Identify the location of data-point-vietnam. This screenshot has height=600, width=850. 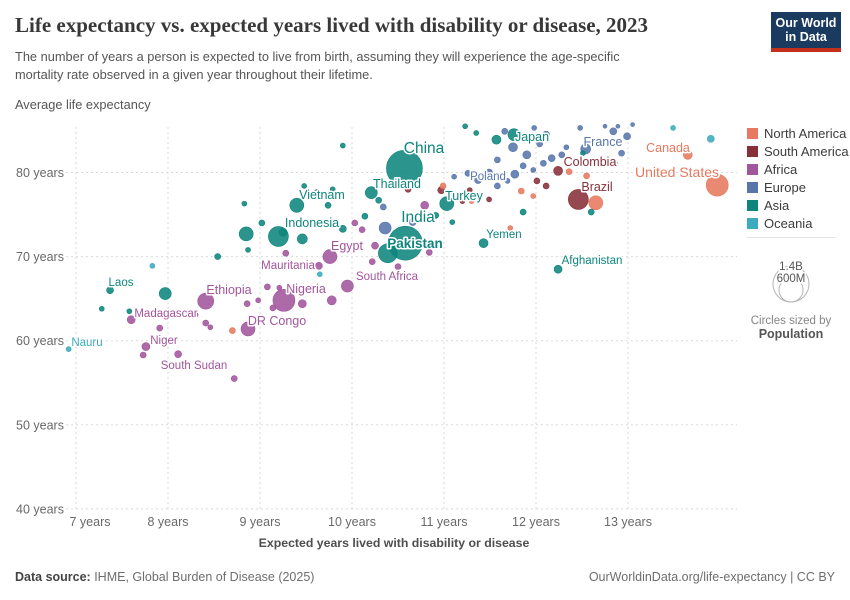
(297, 205).